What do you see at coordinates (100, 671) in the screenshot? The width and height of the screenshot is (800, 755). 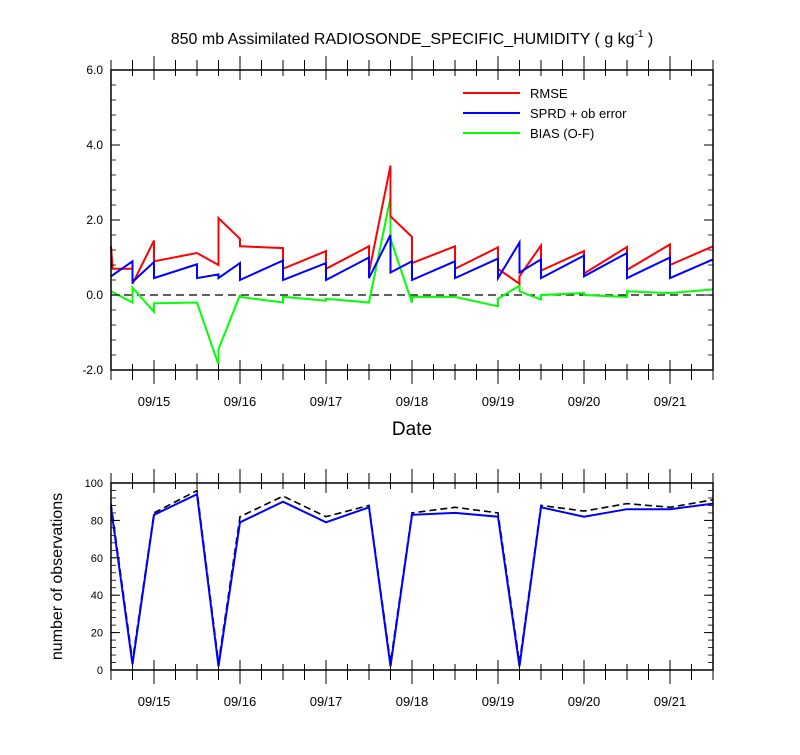 I see `bottom-y-tick-label: 0` at bounding box center [100, 671].